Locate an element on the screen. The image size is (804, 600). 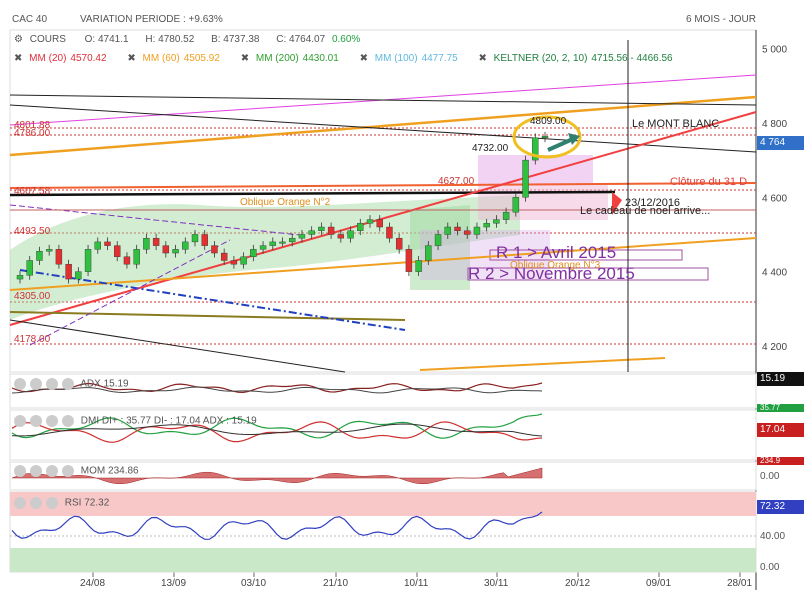
cloture-line is located at coordinates (383, 185).